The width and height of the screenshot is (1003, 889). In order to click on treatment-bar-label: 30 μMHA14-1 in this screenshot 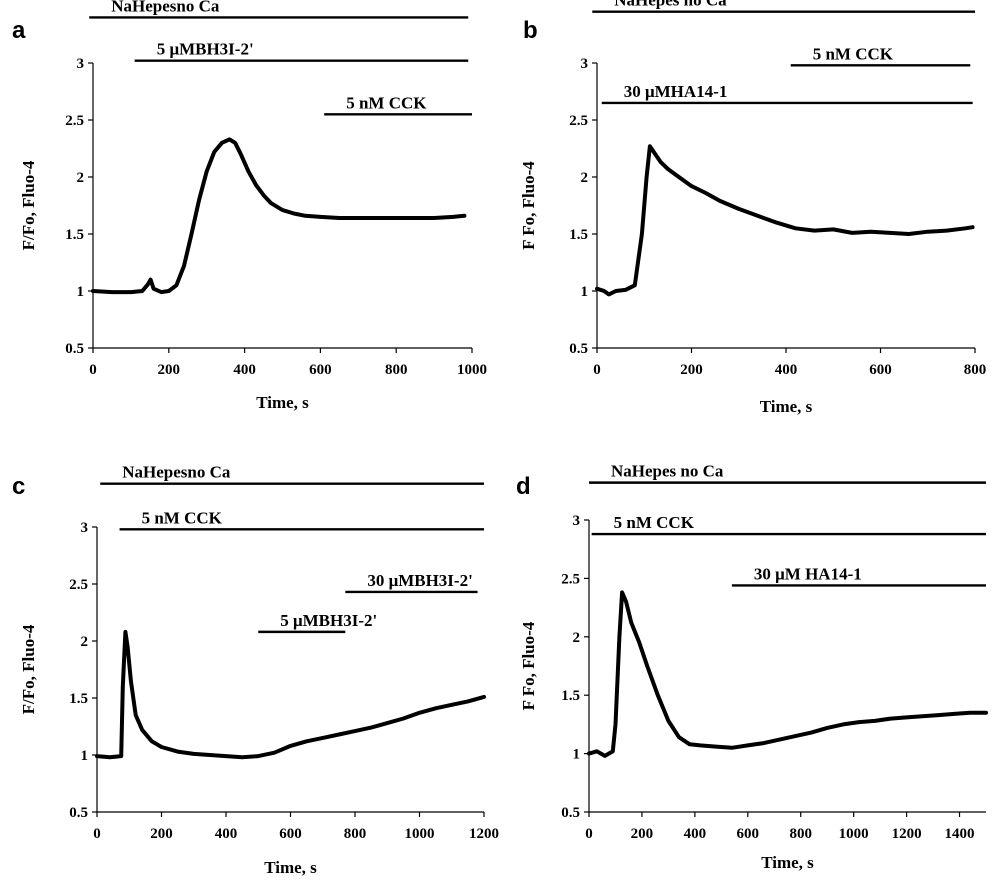, I will do `click(676, 91)`.